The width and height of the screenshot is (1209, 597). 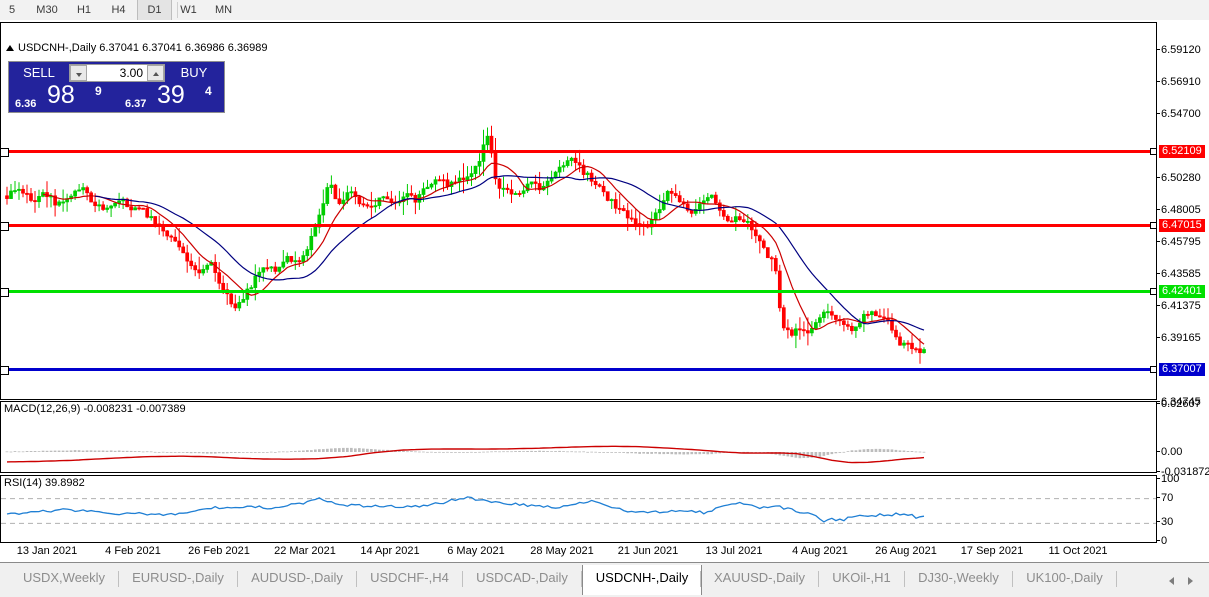 What do you see at coordinates (578, 226) in the screenshot?
I see `level-line-resistance-lower` at bounding box center [578, 226].